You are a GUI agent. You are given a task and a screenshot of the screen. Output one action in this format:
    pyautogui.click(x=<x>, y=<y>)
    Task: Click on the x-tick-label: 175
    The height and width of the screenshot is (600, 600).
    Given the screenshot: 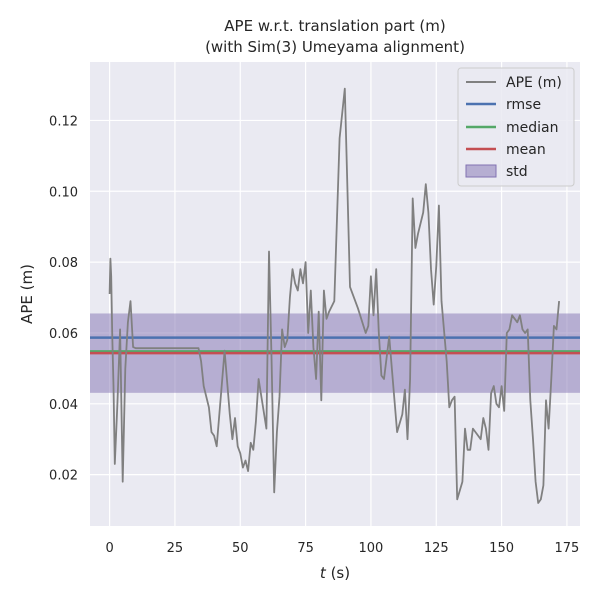 What is the action you would take?
    pyautogui.click(x=567, y=548)
    